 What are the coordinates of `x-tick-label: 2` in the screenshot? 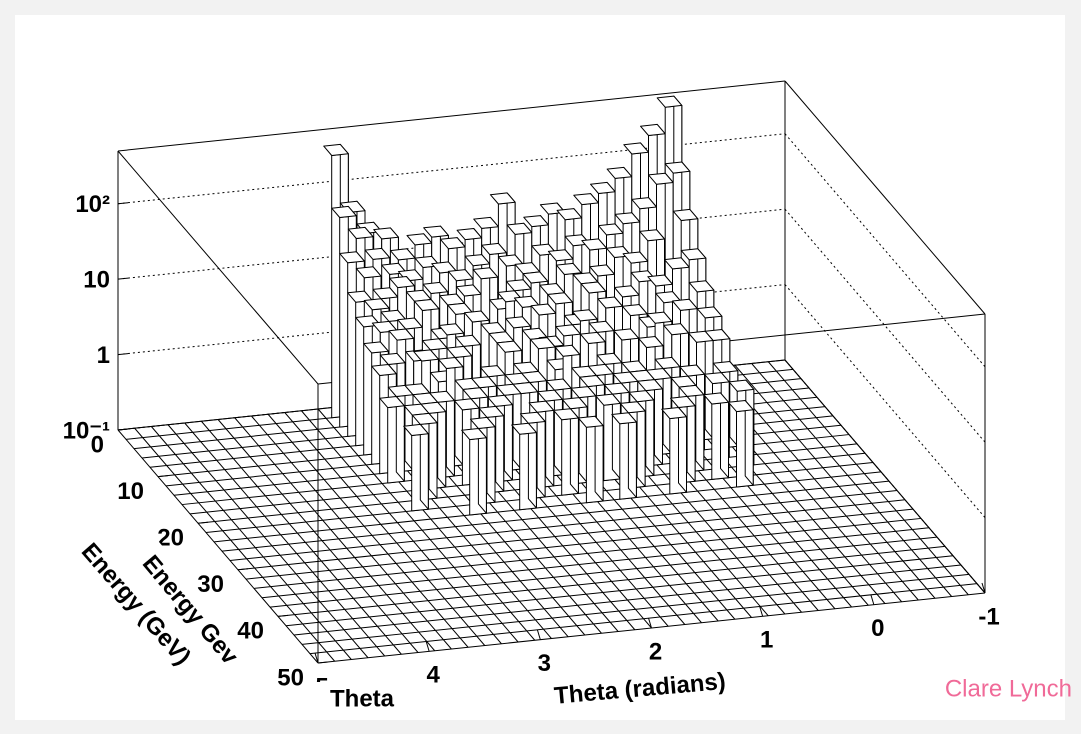 It's located at (655, 651).